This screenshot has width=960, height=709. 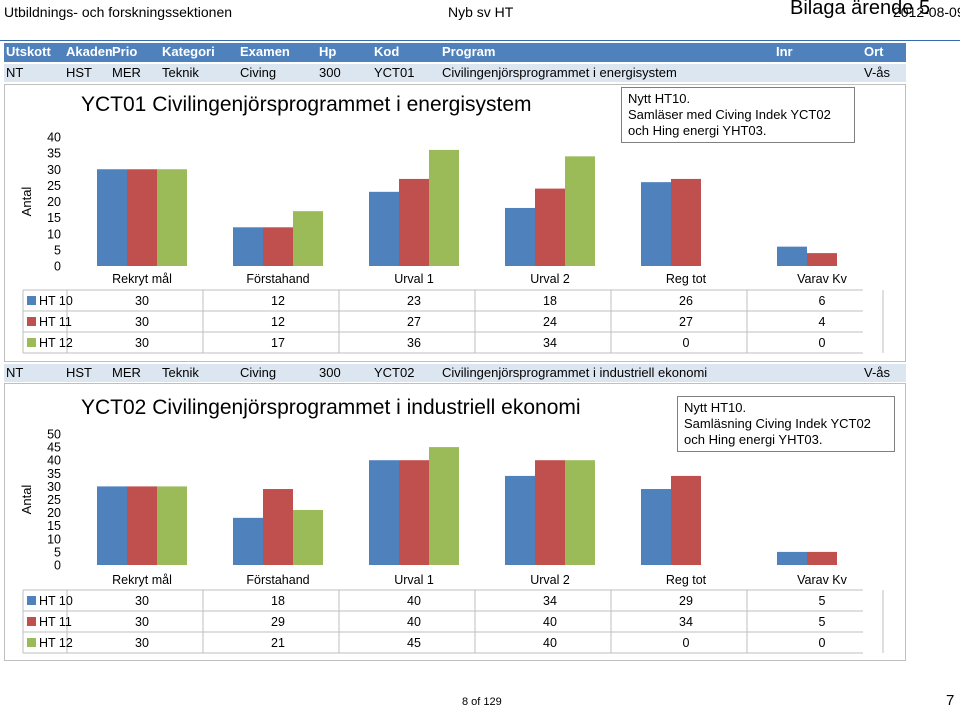 What do you see at coordinates (126, 372) in the screenshot?
I see `cell-prio: MER` at bounding box center [126, 372].